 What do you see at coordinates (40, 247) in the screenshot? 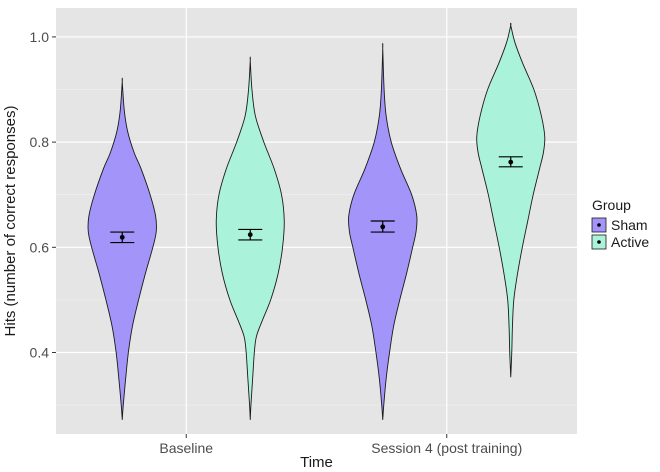
I see `y-tick-label: 0.6` at bounding box center [40, 247].